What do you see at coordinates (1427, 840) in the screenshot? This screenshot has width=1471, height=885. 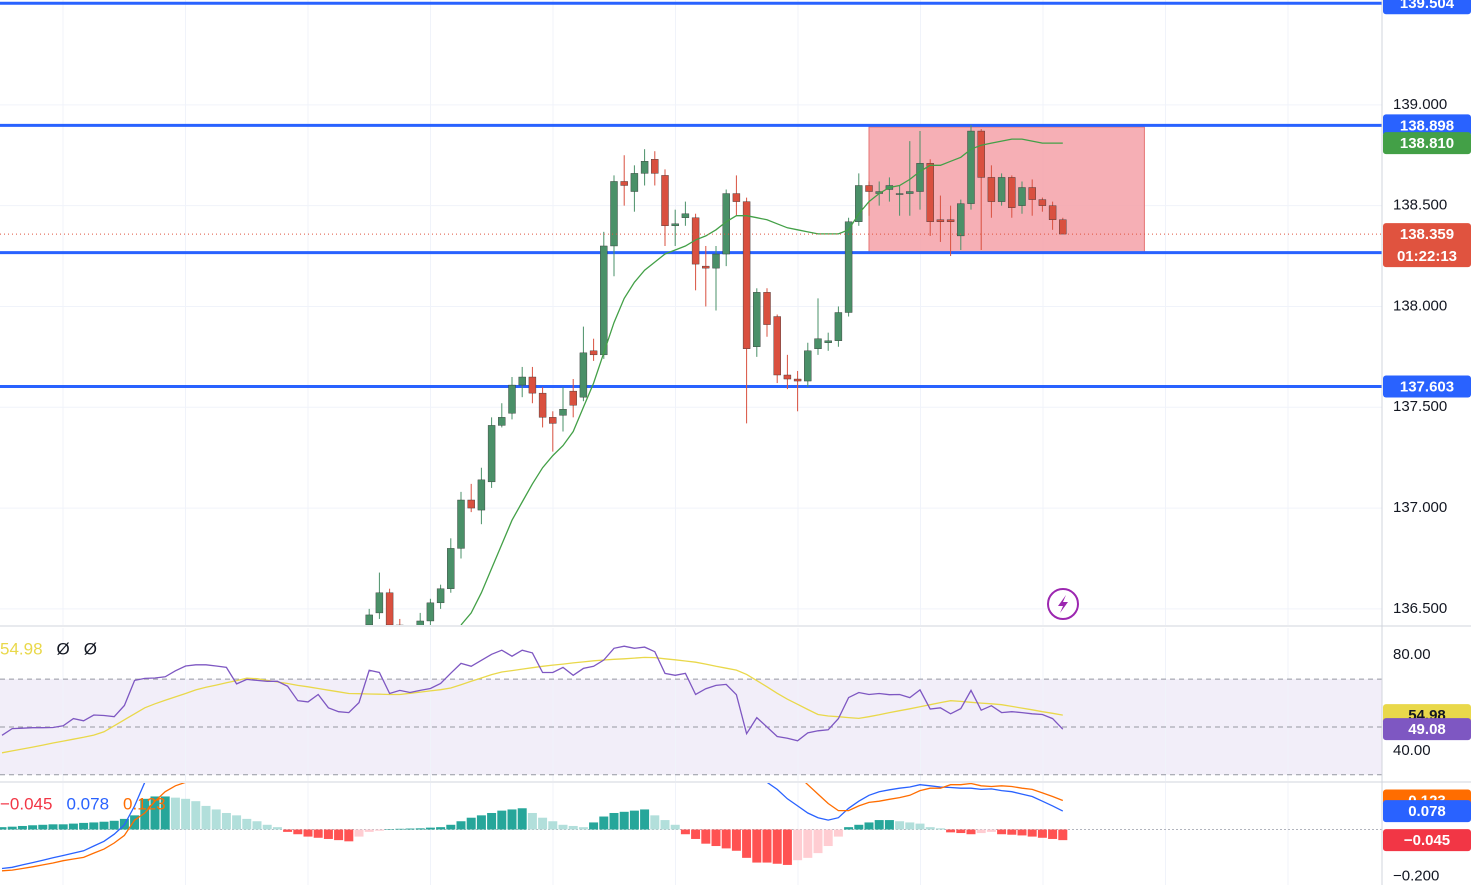 I see `price-tag-label: −0.045` at bounding box center [1427, 840].